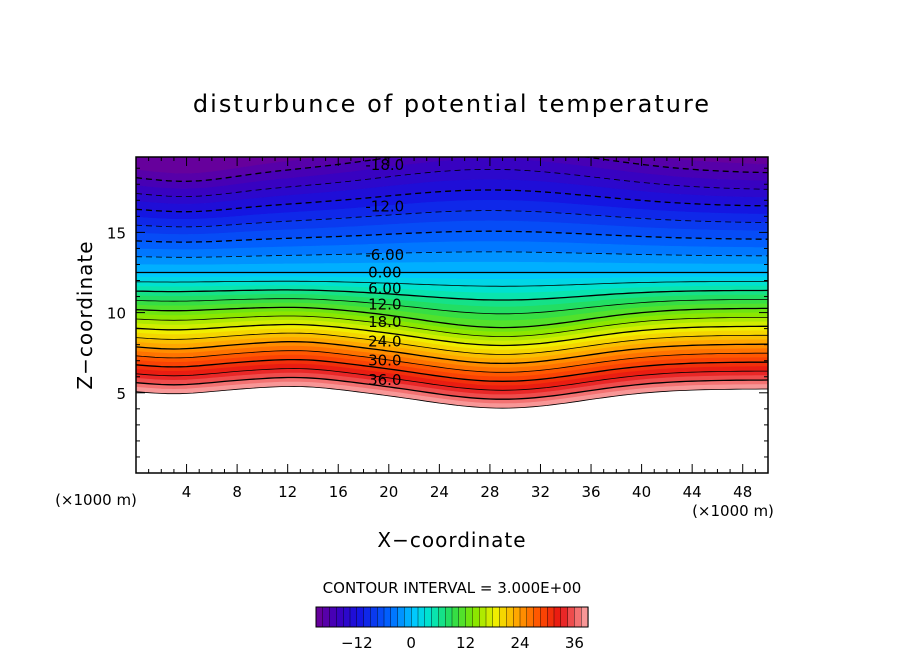  What do you see at coordinates (121, 394) in the screenshot?
I see `y-tick-label: 5` at bounding box center [121, 394].